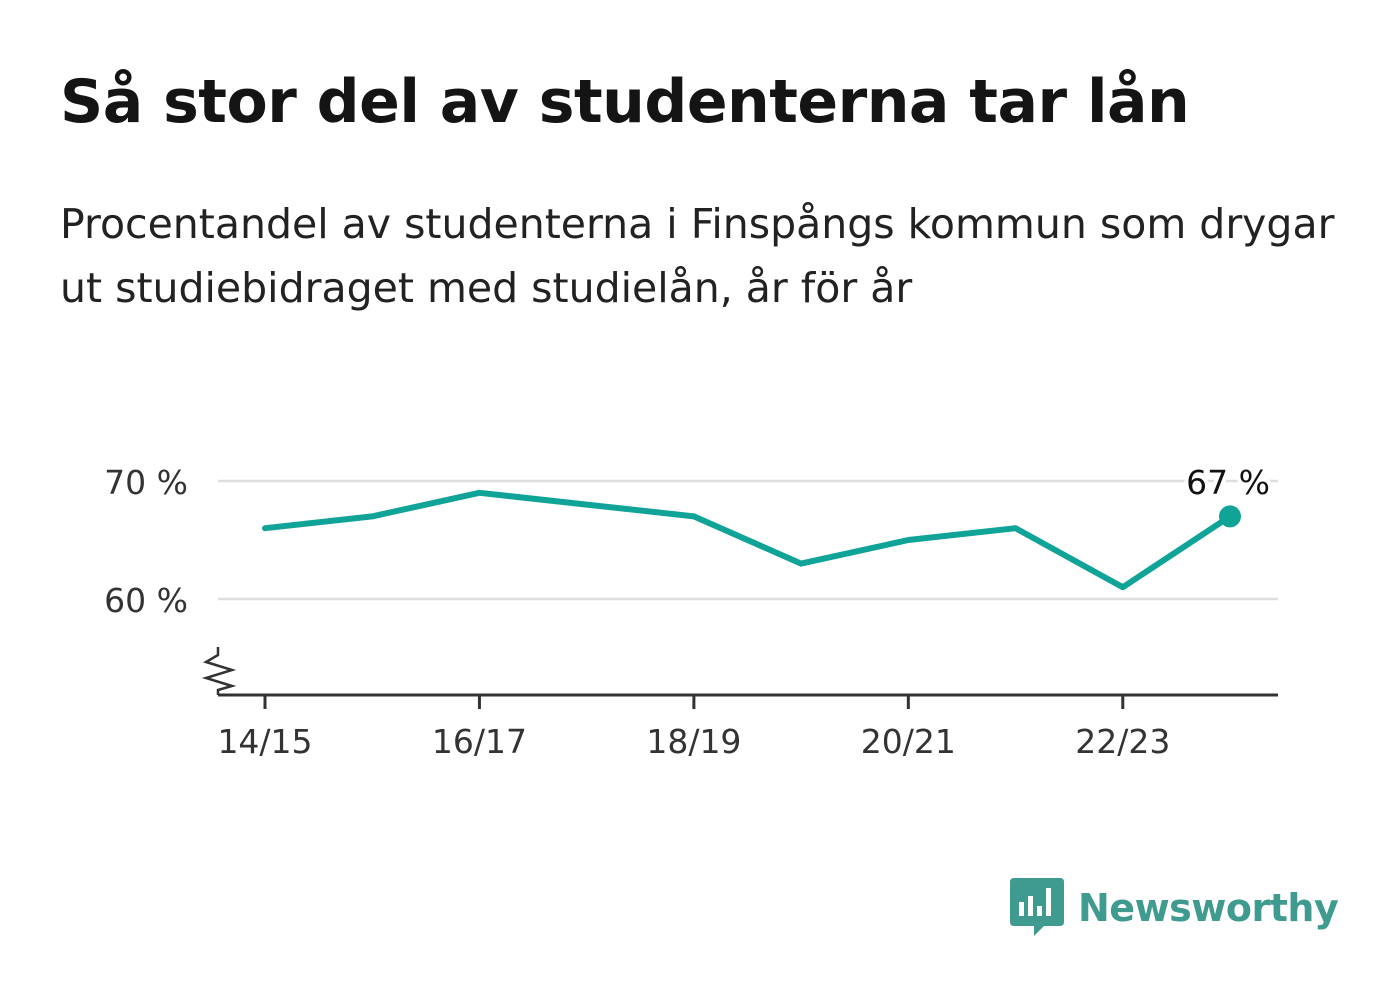  Describe the element at coordinates (146, 600) in the screenshot. I see `y-tick-label: 60 %` at that location.